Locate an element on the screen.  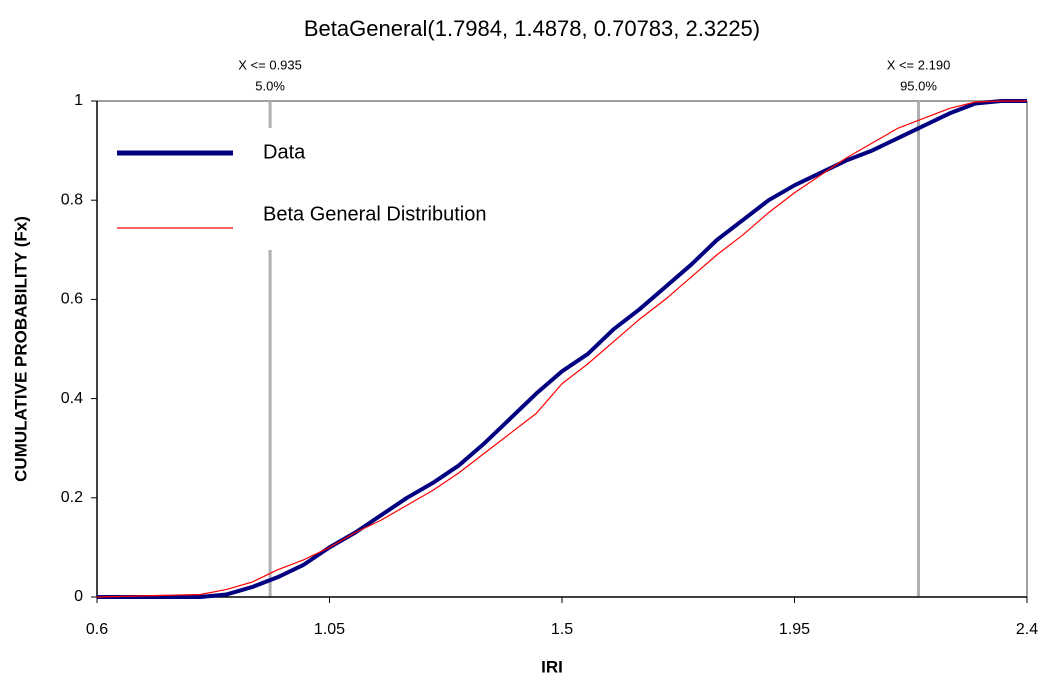
x-tick-label: 2.4 is located at coordinates (1027, 629).